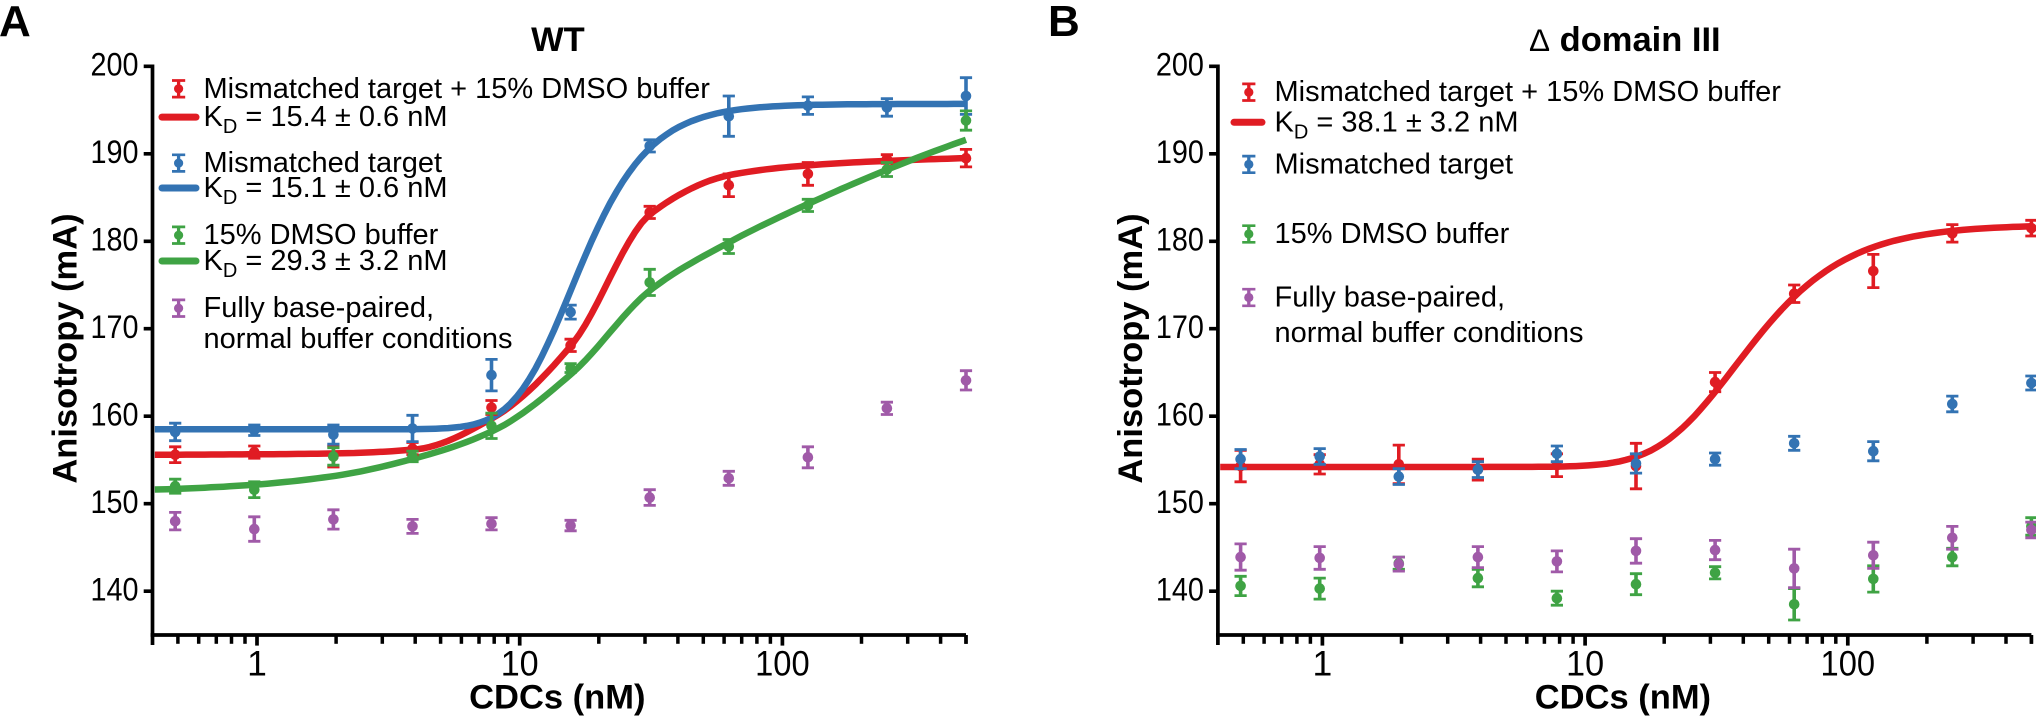 The width and height of the screenshot is (2036, 722). I want to click on svg-text: WT, so click(558, 40).